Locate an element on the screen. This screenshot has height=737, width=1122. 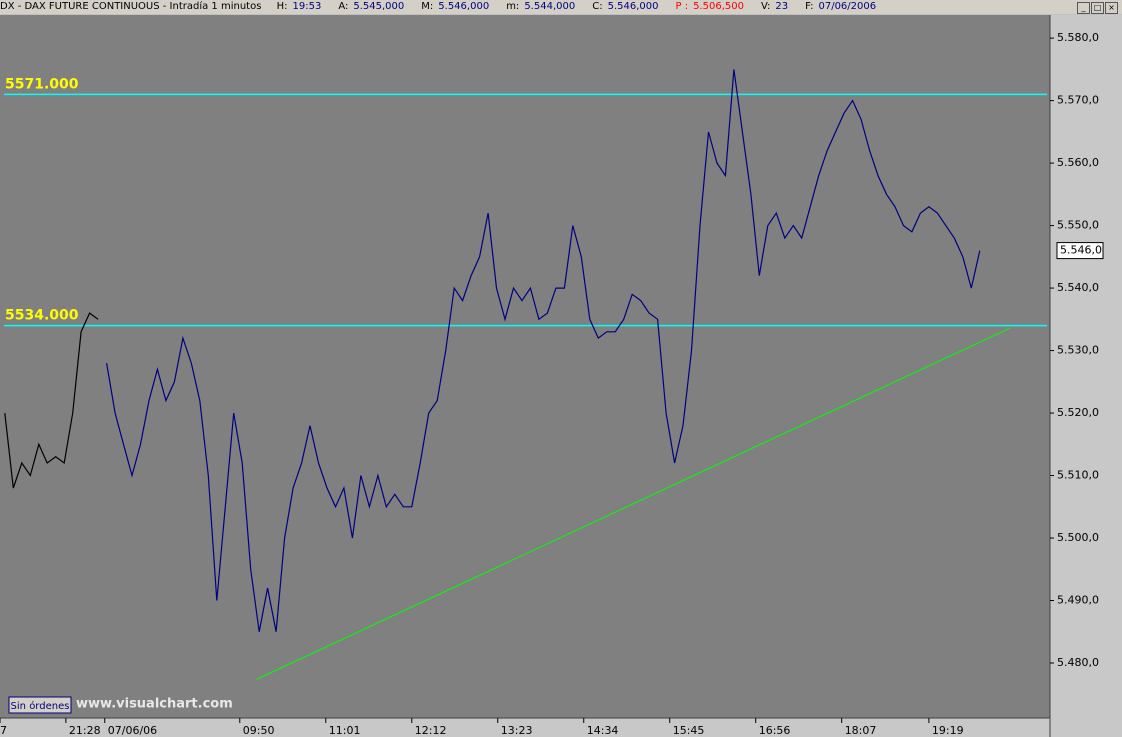
level-label: 5571.000 is located at coordinates (42, 84).